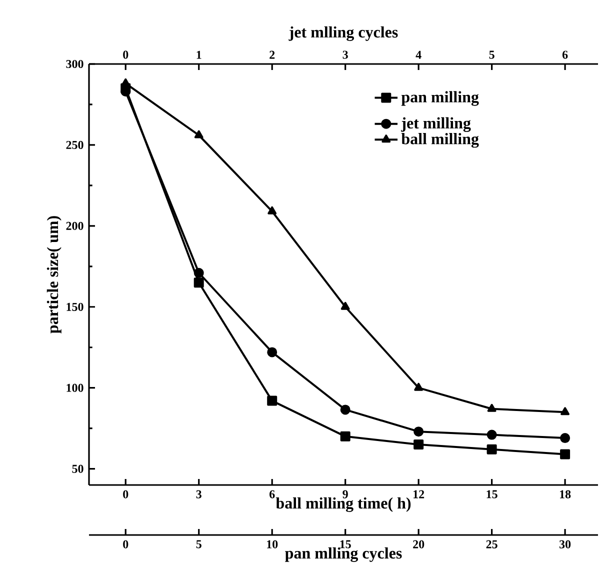 The image size is (600, 586). I want to click on x-tick-label: 20, so click(418, 544).